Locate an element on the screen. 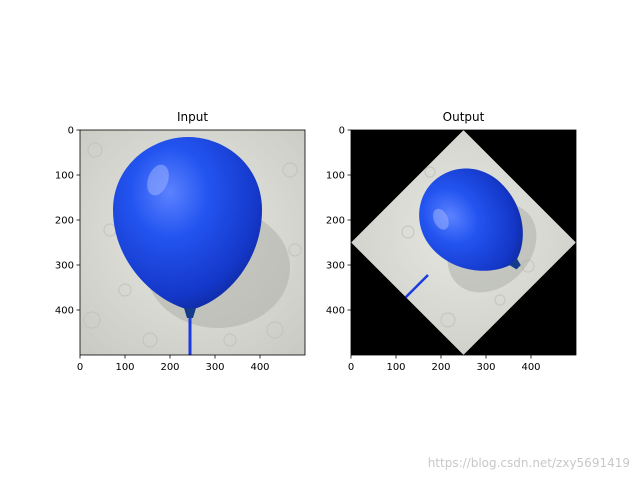  output-xtick-label: 100 is located at coordinates (395, 367).